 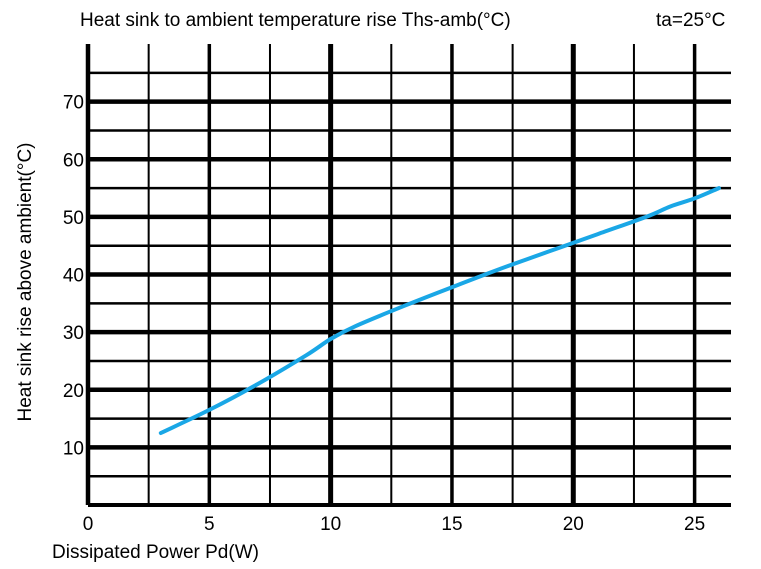 What do you see at coordinates (573, 524) in the screenshot?
I see `x-tick-label: 20` at bounding box center [573, 524].